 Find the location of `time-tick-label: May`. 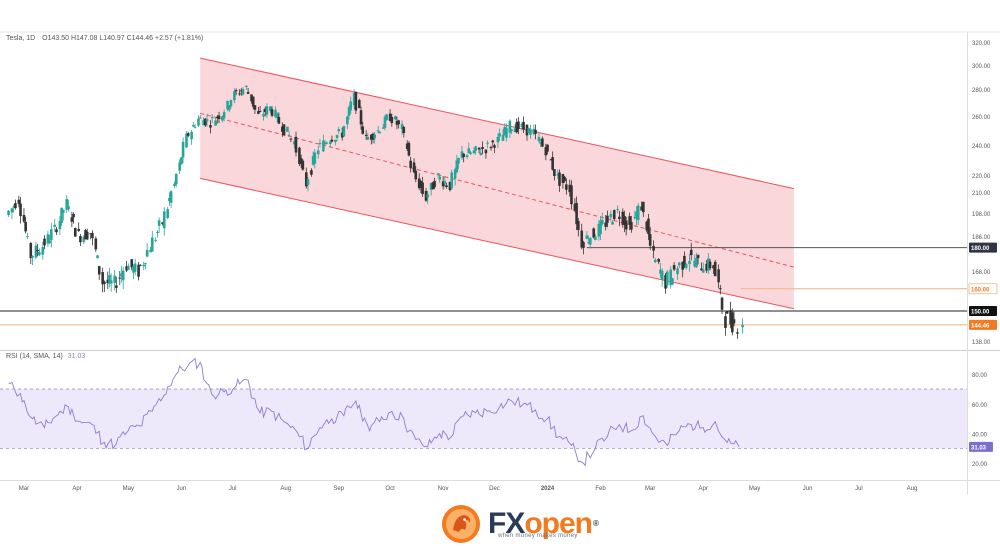

time-tick-label: May is located at coordinates (754, 489).